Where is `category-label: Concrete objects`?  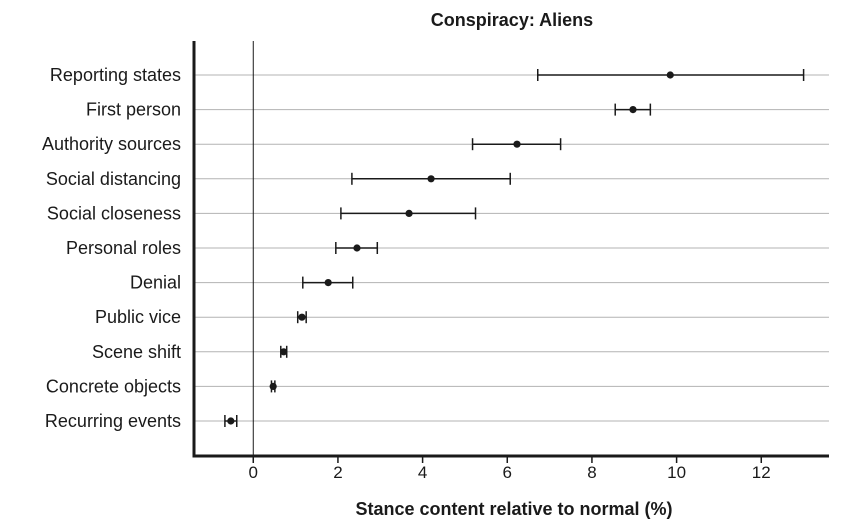
category-label: Concrete objects is located at coordinates (113, 386).